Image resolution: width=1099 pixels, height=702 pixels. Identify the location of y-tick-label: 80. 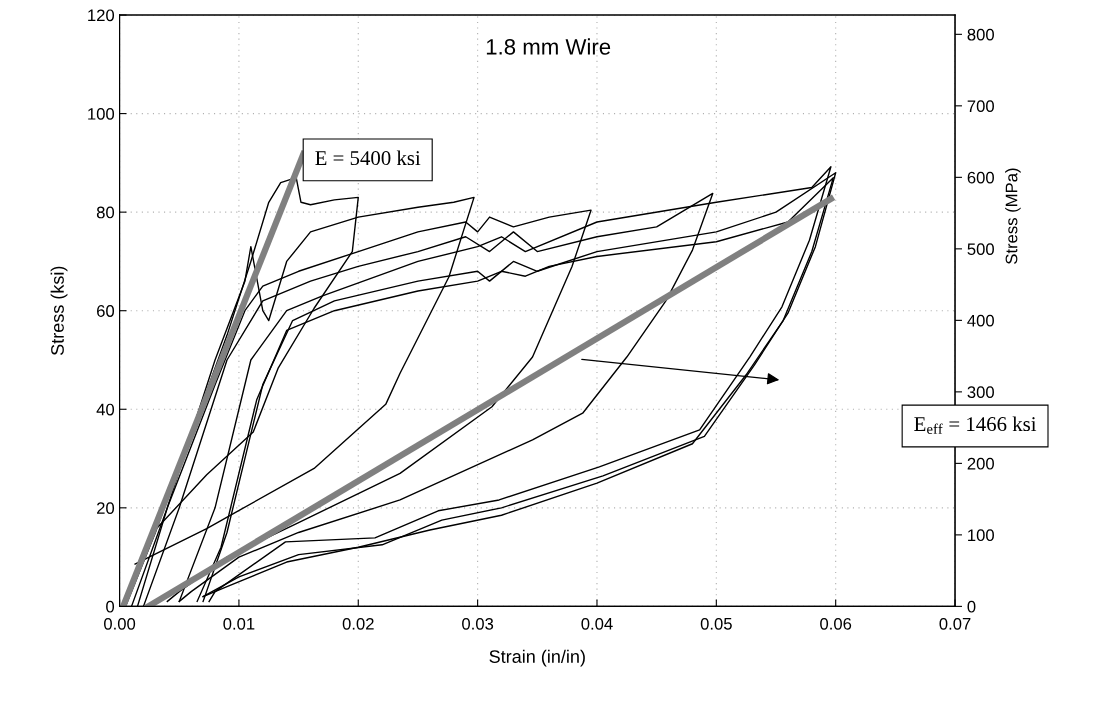
(105, 212).